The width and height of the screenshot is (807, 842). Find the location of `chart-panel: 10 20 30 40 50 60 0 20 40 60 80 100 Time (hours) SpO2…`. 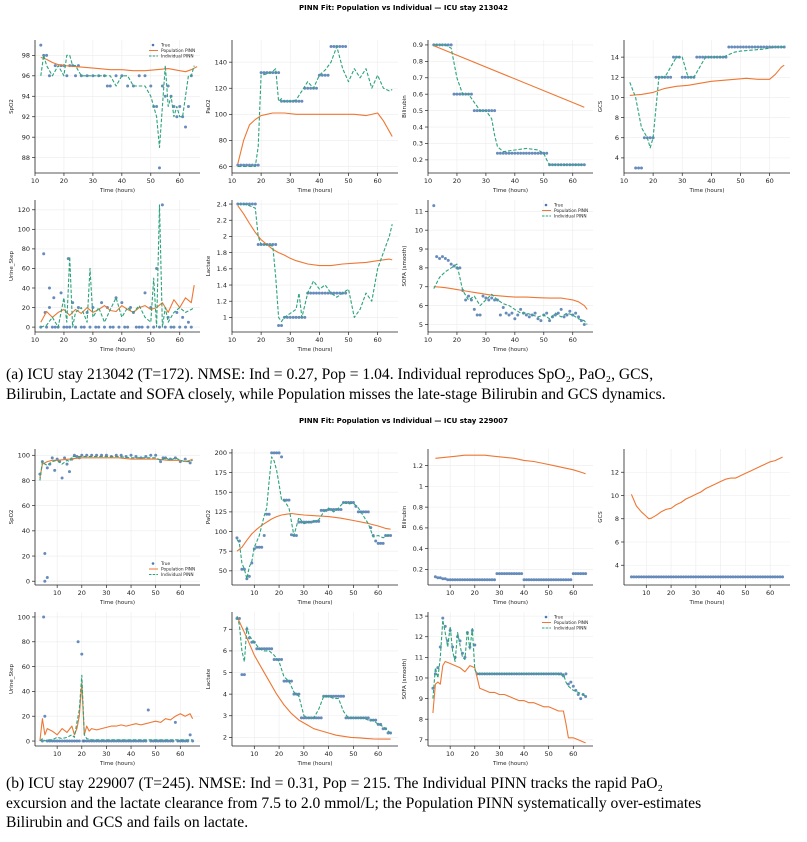

chart-panel: 10 20 30 40 50 60 0 20 40 60 80 100 Time (hours) SpO2… is located at coordinates (104, 527).